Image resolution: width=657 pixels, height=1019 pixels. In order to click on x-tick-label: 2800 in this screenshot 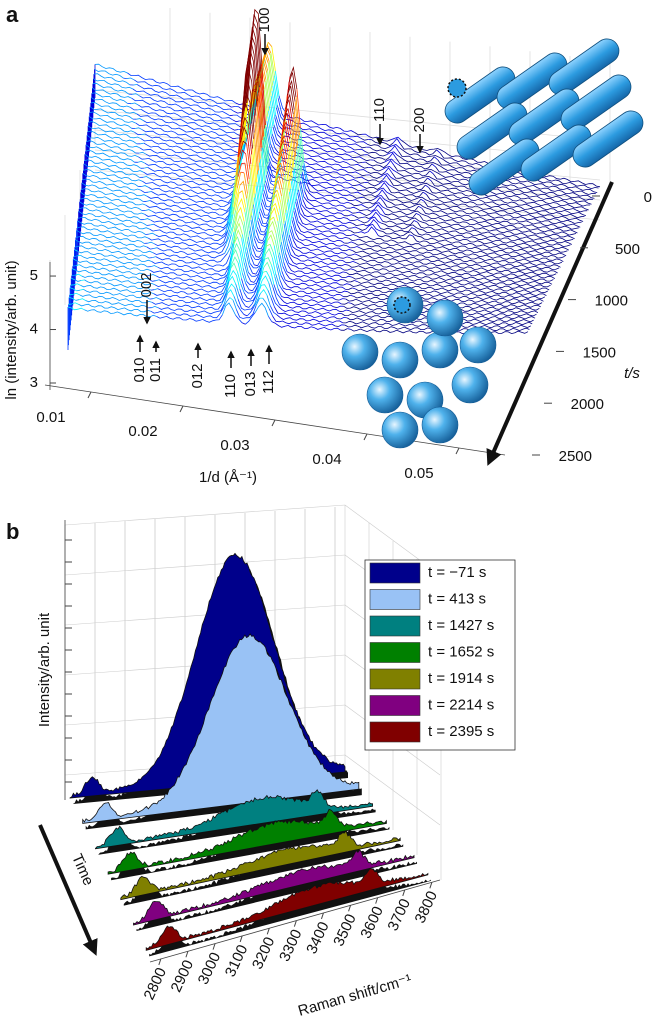, I will do `click(156, 983)`.